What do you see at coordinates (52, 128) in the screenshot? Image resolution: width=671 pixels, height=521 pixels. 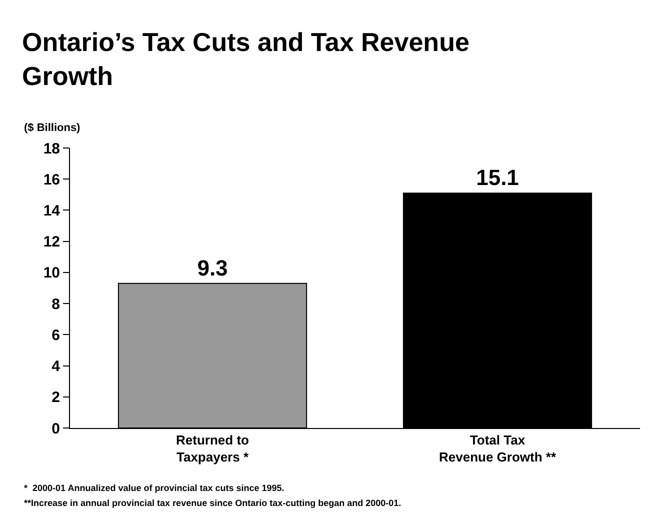 I see `y-axis-title: ($ Billions)` at bounding box center [52, 128].